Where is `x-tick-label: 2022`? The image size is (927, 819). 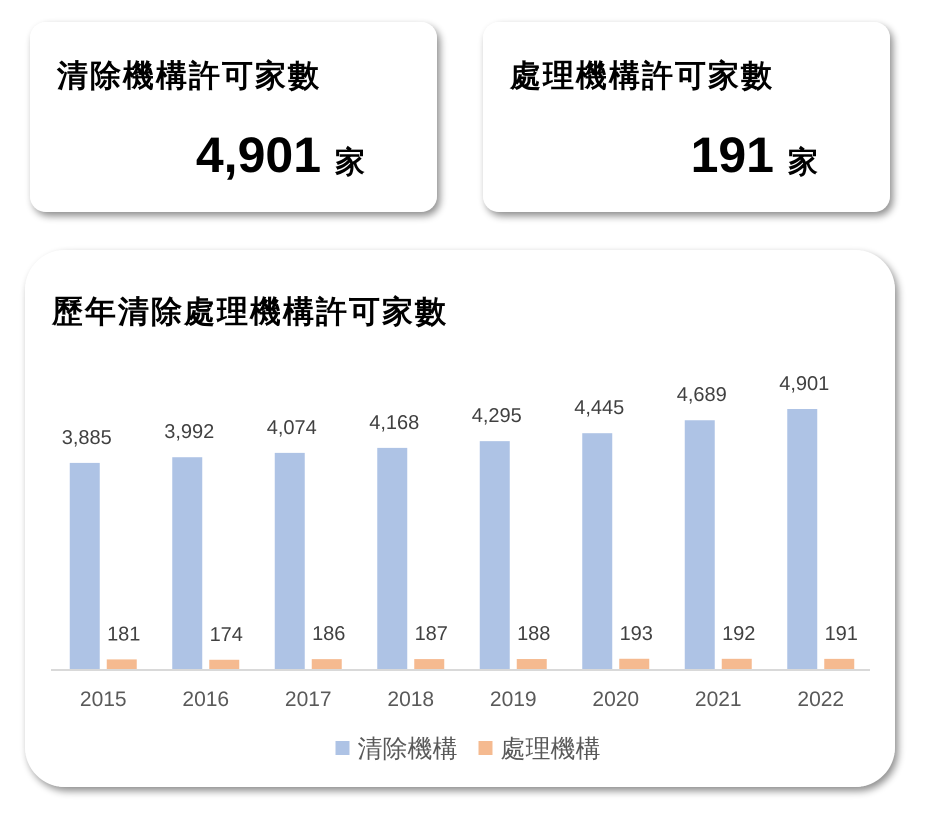 x-tick-label: 2022 is located at coordinates (820, 699).